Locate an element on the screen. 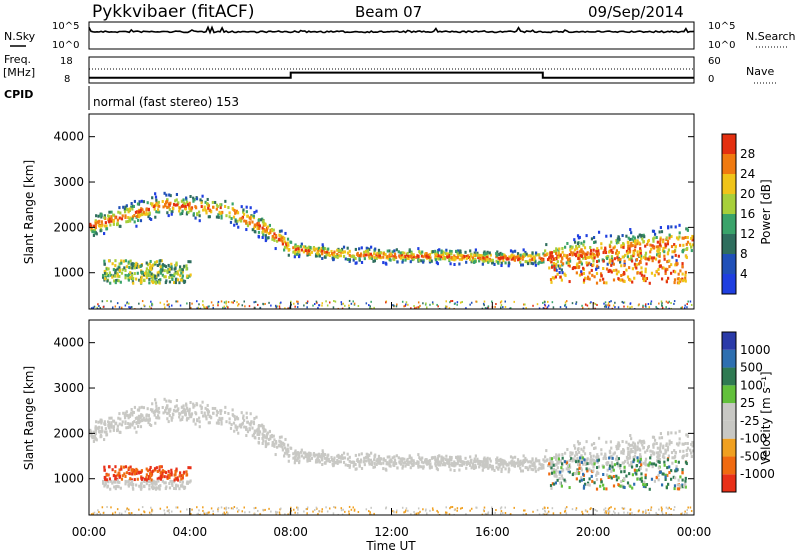  nave-label: Nave is located at coordinates (760, 71).